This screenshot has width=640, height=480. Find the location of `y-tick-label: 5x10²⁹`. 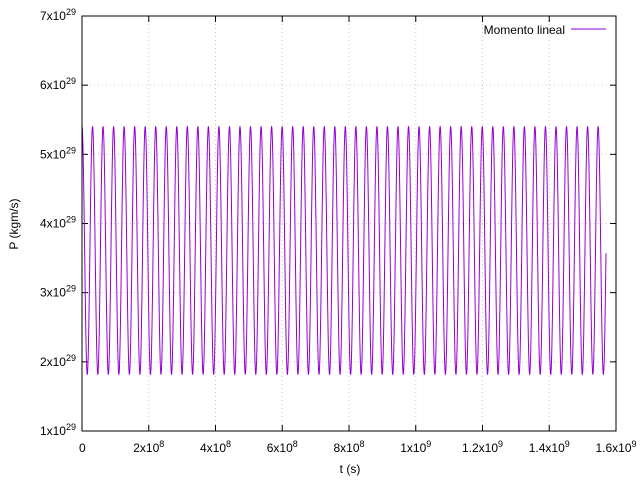

y-tick-label: 5x10²⁹ is located at coordinates (58, 153).